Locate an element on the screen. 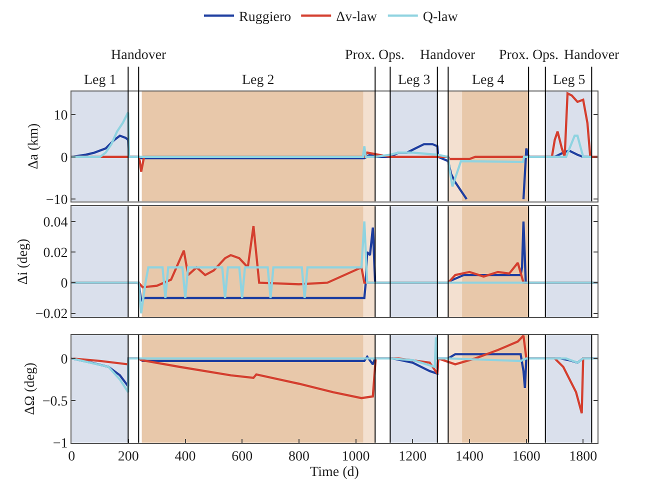 This screenshot has width=659, height=495. x-tick-label: 1600 is located at coordinates (526, 457).